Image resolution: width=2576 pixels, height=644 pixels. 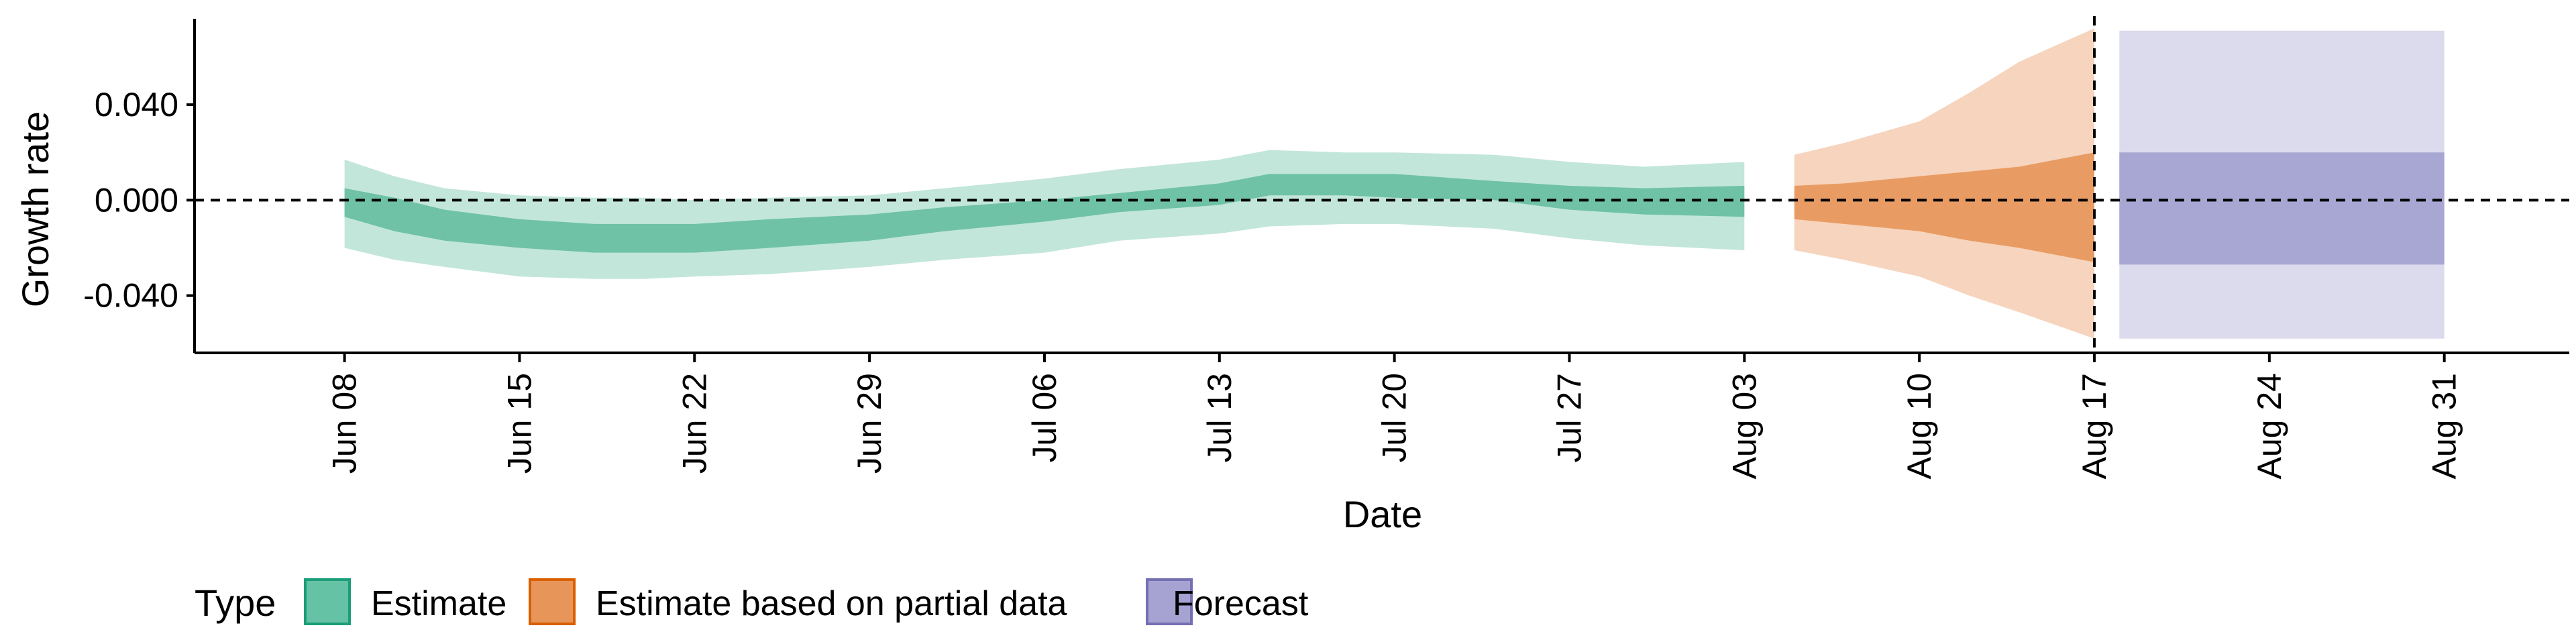 I want to click on legend-title: Type, so click(x=235, y=603).